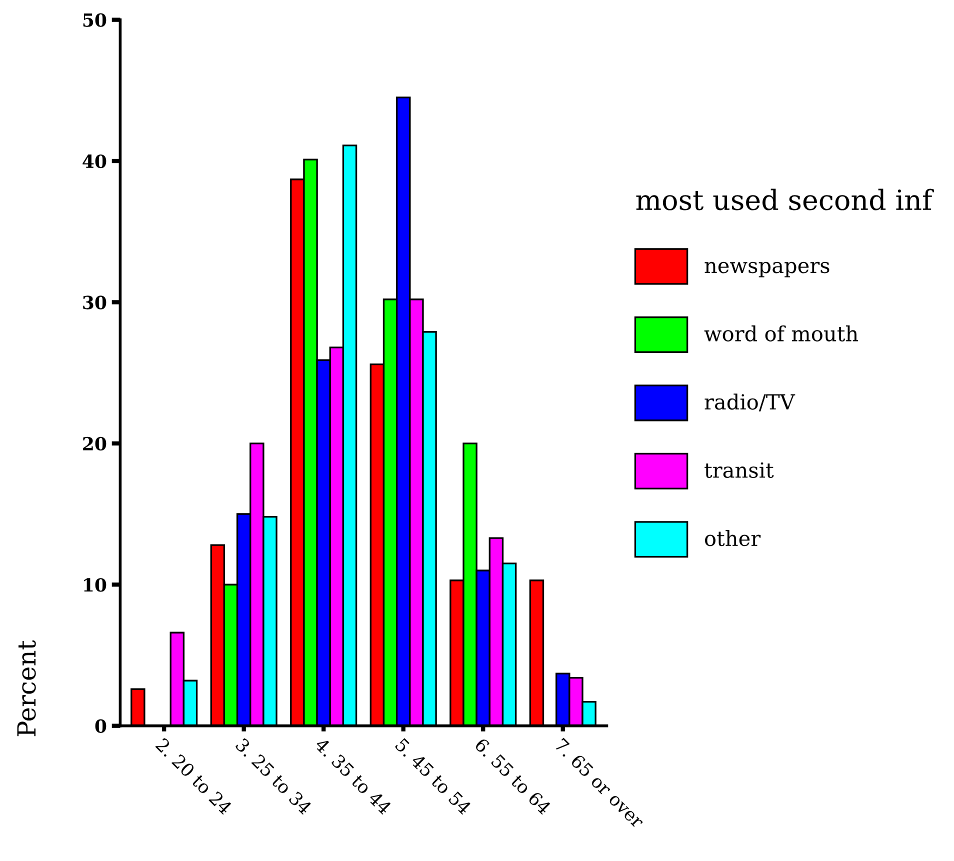 The image size is (954, 861). I want to click on legend-title: most used second inf, so click(785, 199).